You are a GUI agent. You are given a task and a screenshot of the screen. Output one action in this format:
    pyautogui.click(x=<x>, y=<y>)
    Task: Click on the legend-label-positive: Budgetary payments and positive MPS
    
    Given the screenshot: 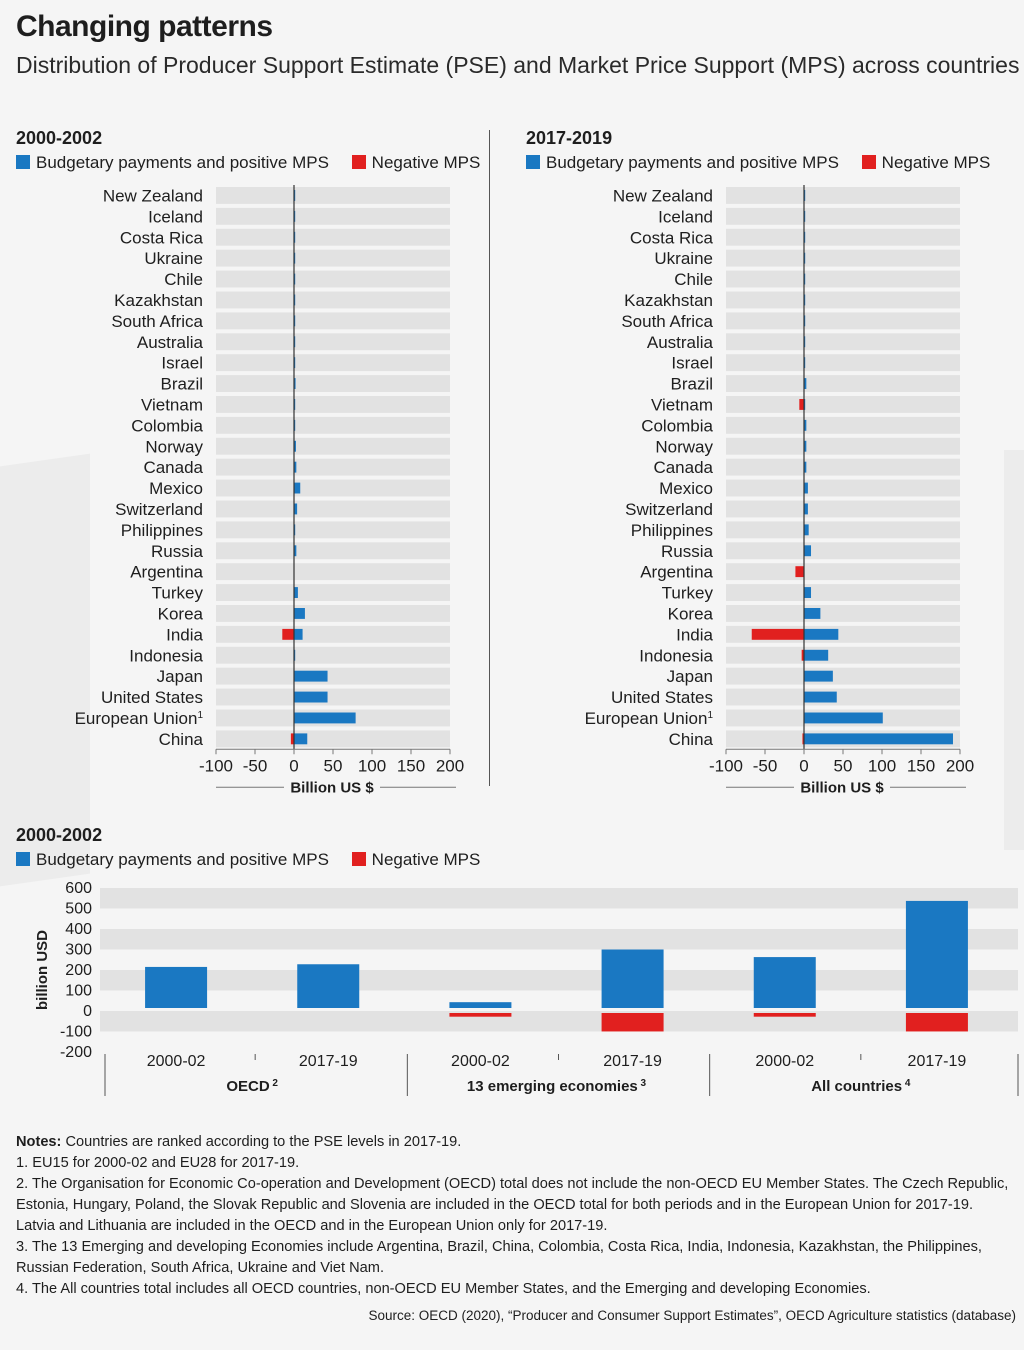 What is the action you would take?
    pyautogui.click(x=182, y=859)
    